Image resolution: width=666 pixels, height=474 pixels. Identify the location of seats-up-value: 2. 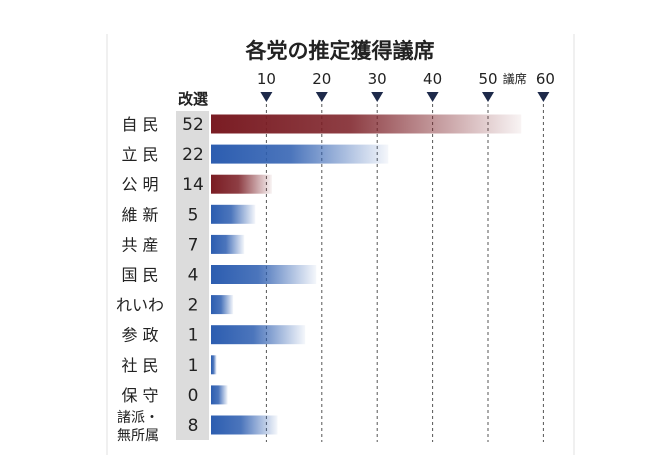
(193, 306).